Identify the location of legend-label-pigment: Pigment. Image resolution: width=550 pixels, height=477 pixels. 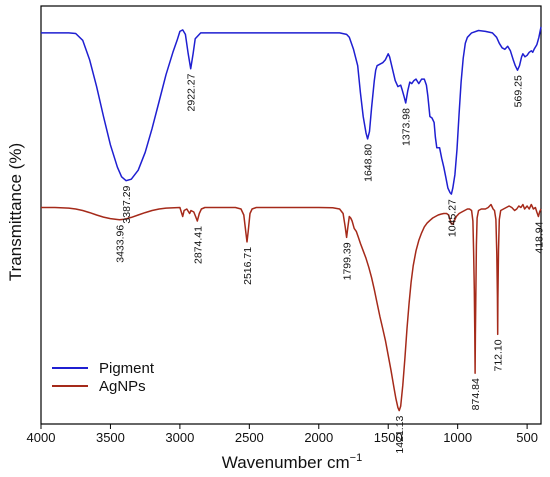
(127, 368).